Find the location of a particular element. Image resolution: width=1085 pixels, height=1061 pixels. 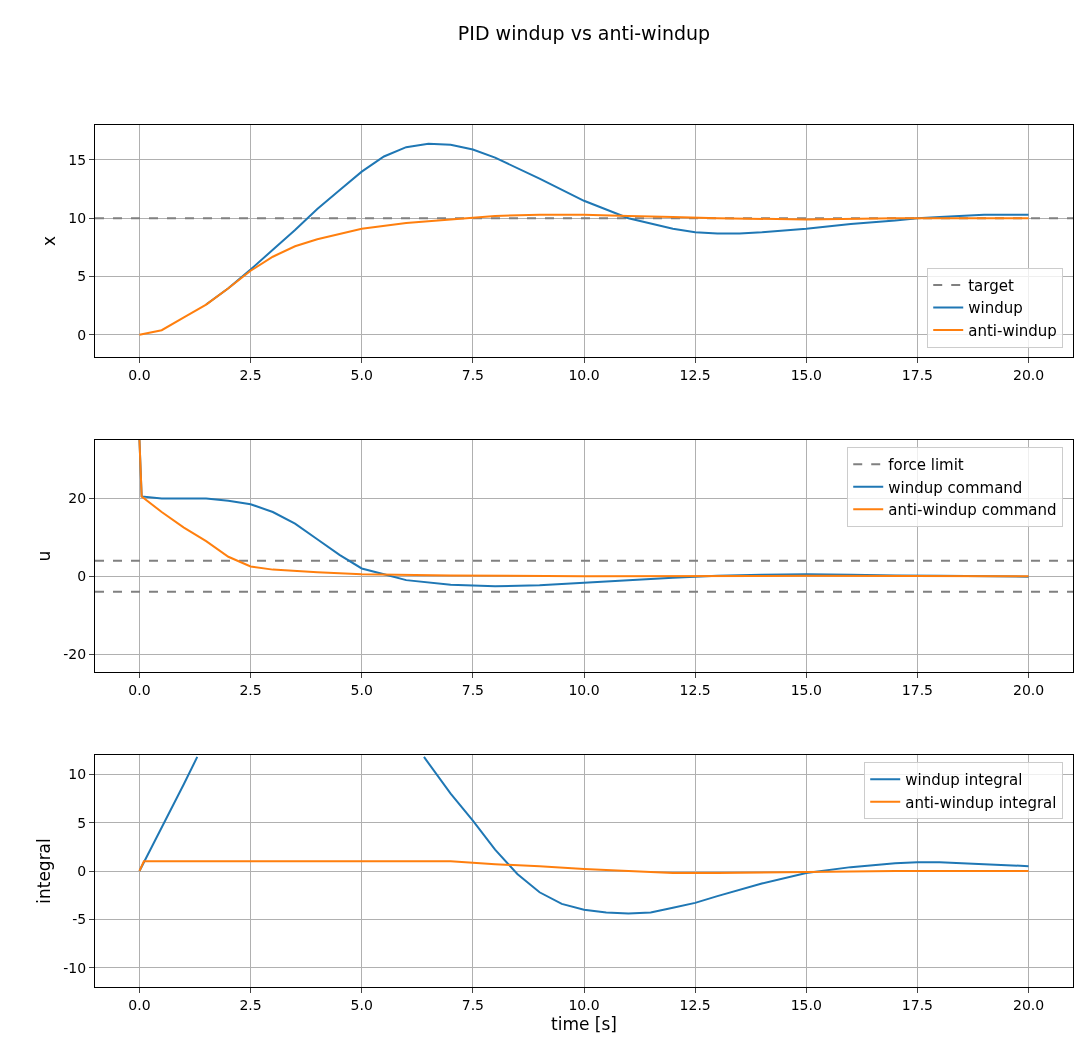

legend-label: anti-windup command is located at coordinates (972, 510).